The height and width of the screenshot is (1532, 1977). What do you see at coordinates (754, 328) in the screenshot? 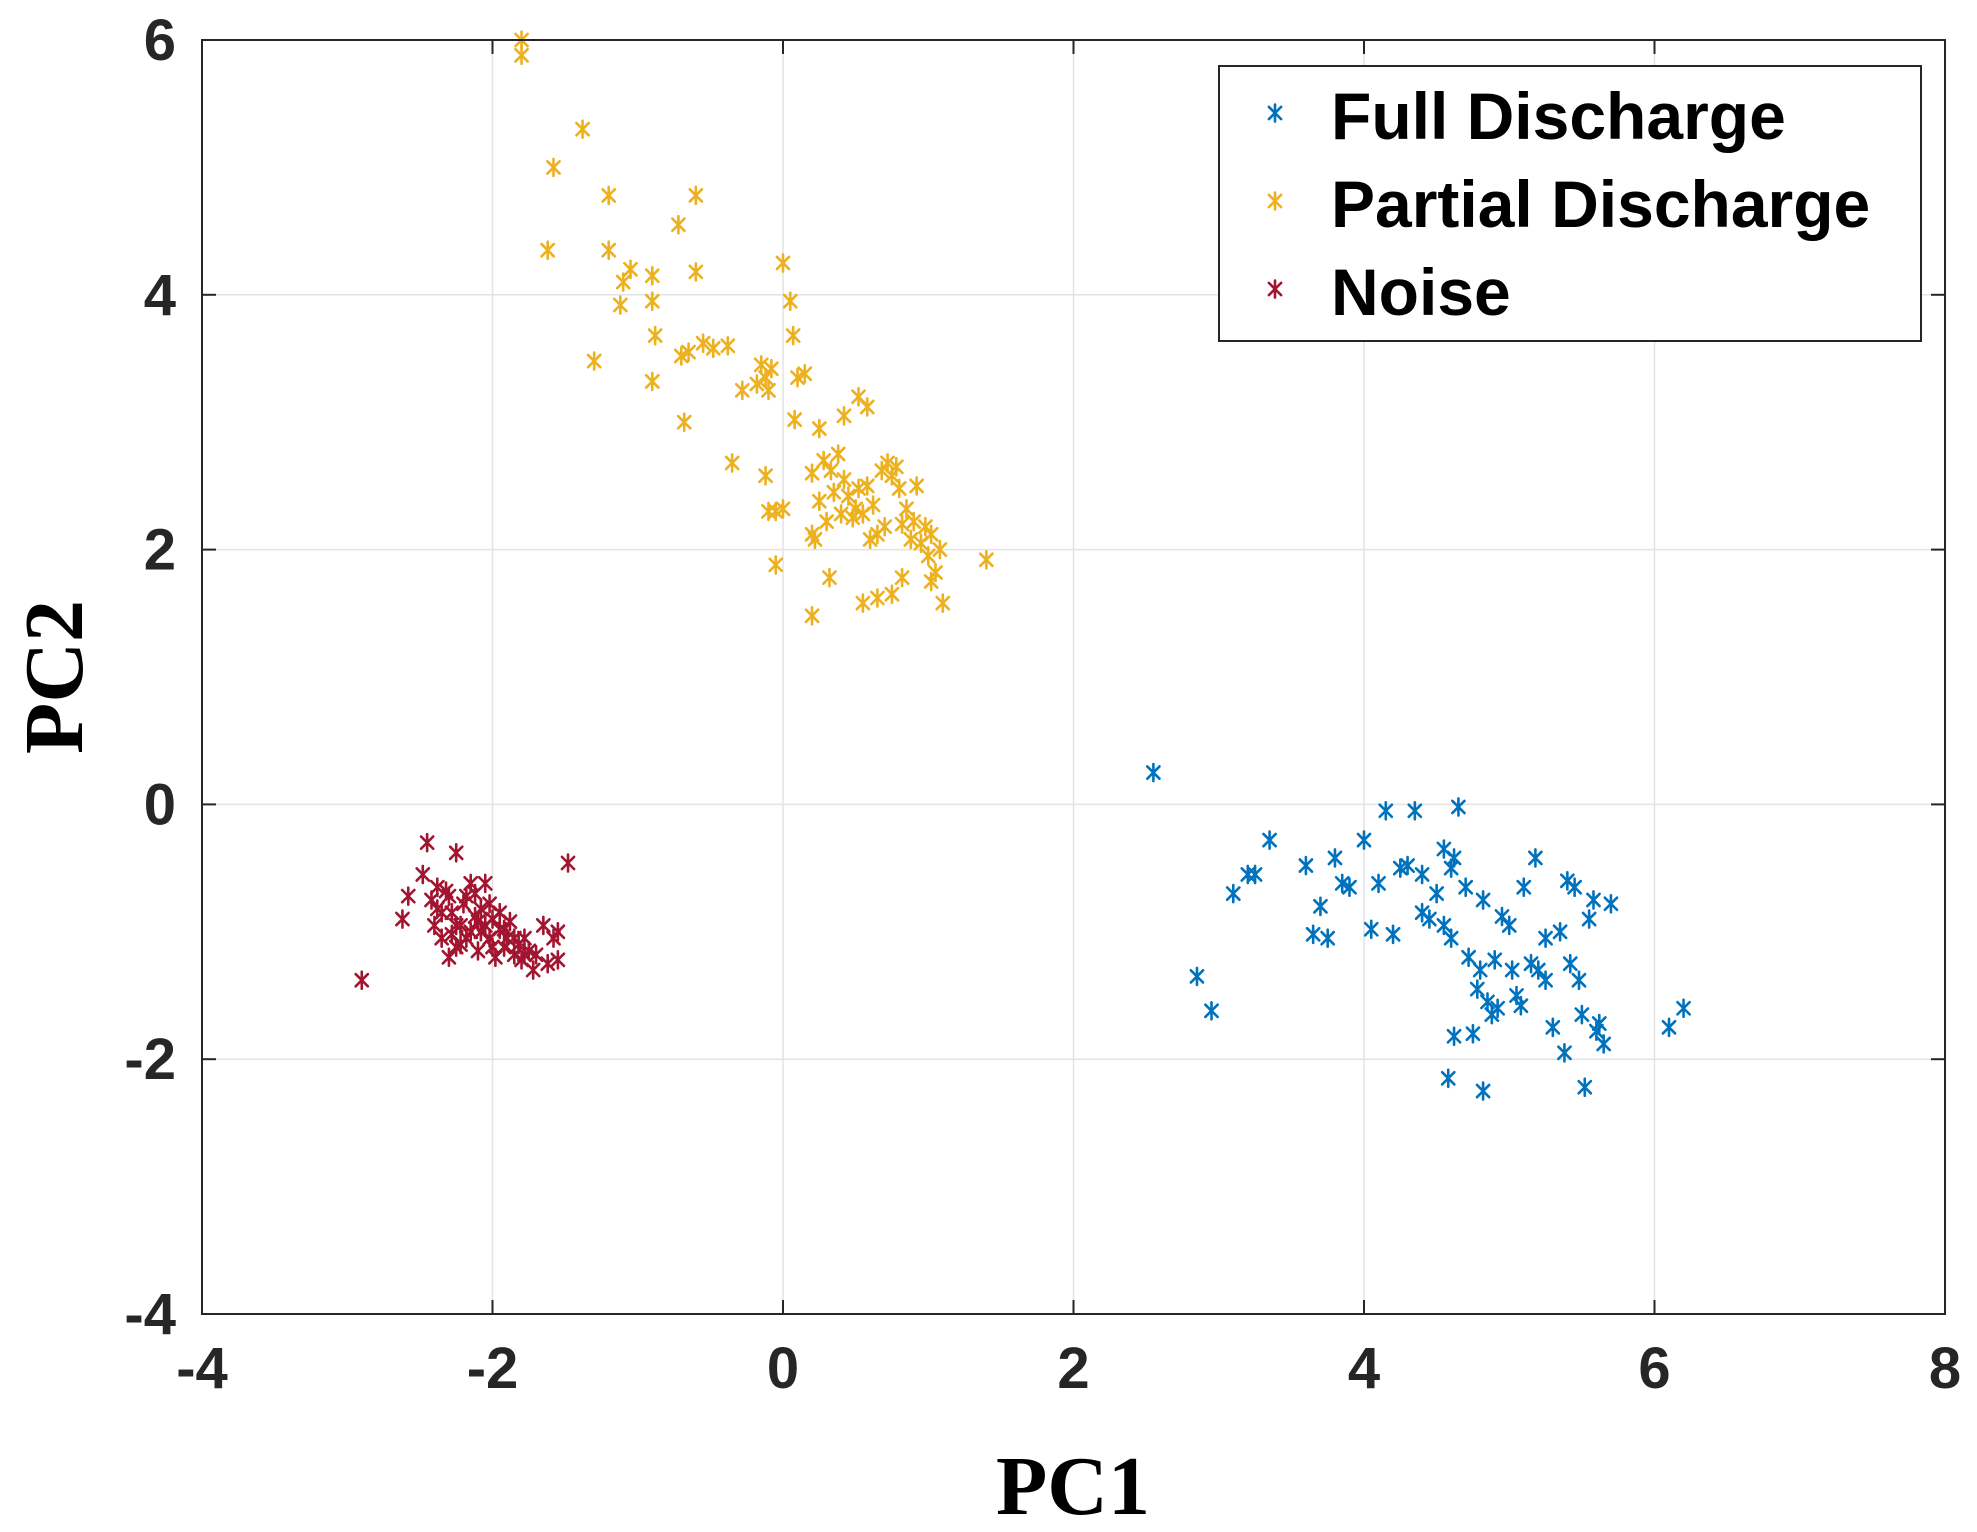
I see `series-partial-discharge` at bounding box center [754, 328].